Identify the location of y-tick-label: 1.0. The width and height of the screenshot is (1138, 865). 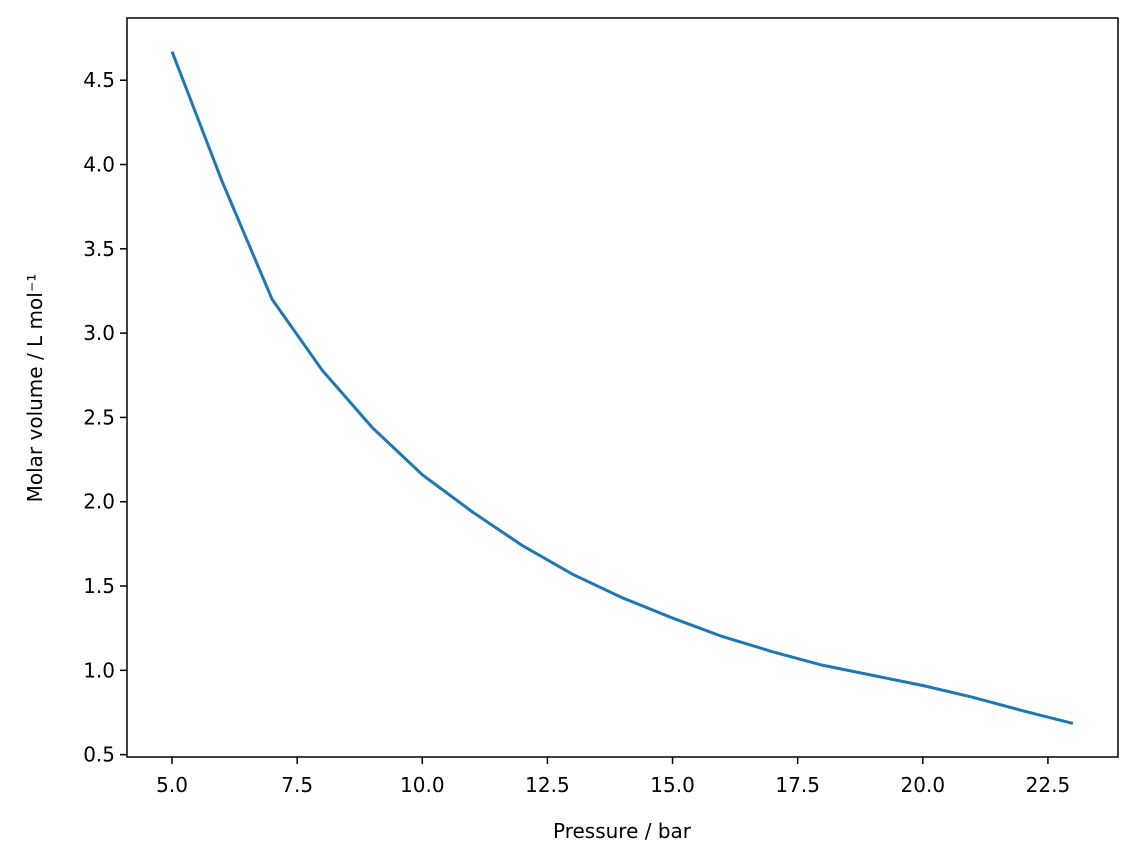
(99, 670).